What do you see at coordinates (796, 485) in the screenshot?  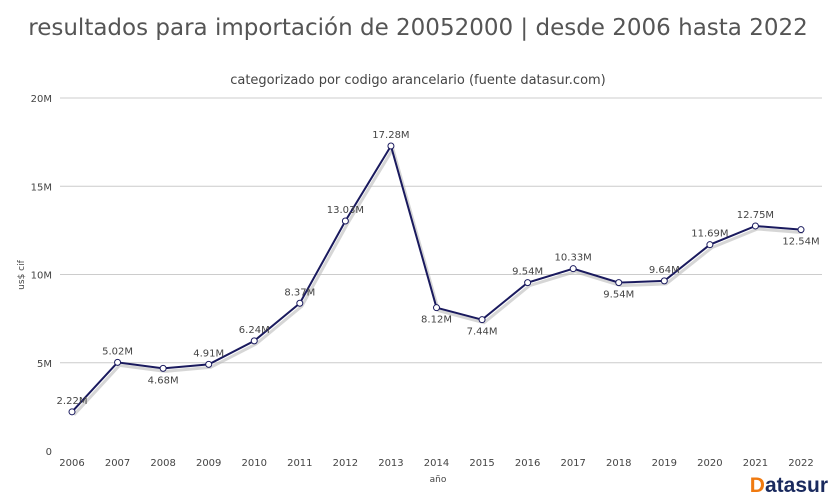 I see `logo-text: atasur` at bounding box center [796, 485].